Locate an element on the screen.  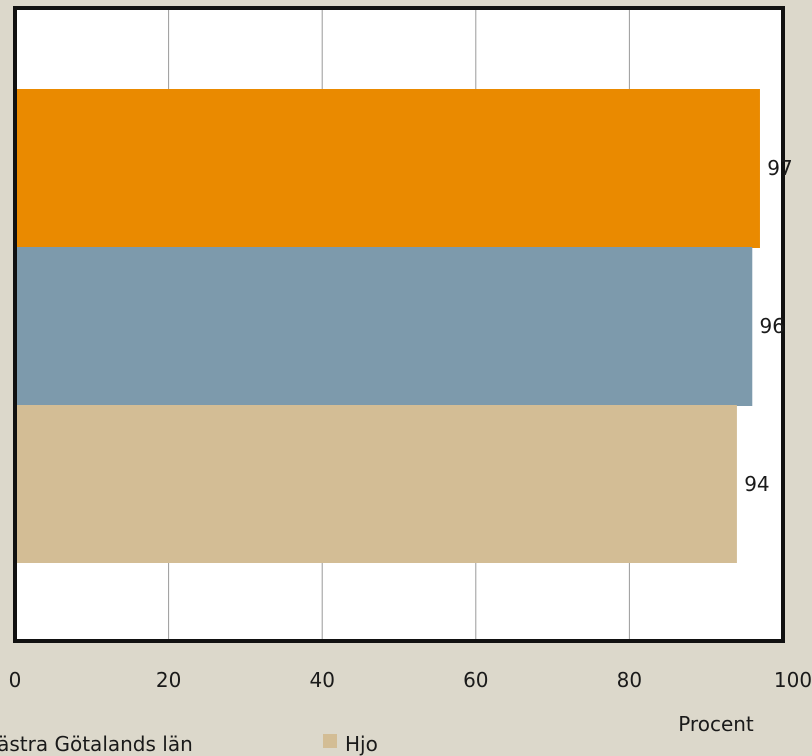
data-labels: 97 96 94 is located at coordinates (768, 326).